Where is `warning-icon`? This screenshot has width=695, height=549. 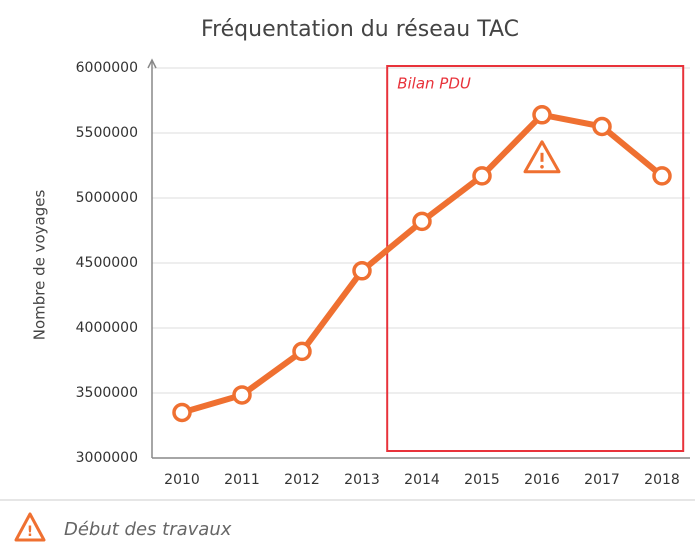
warning-icon is located at coordinates (542, 157).